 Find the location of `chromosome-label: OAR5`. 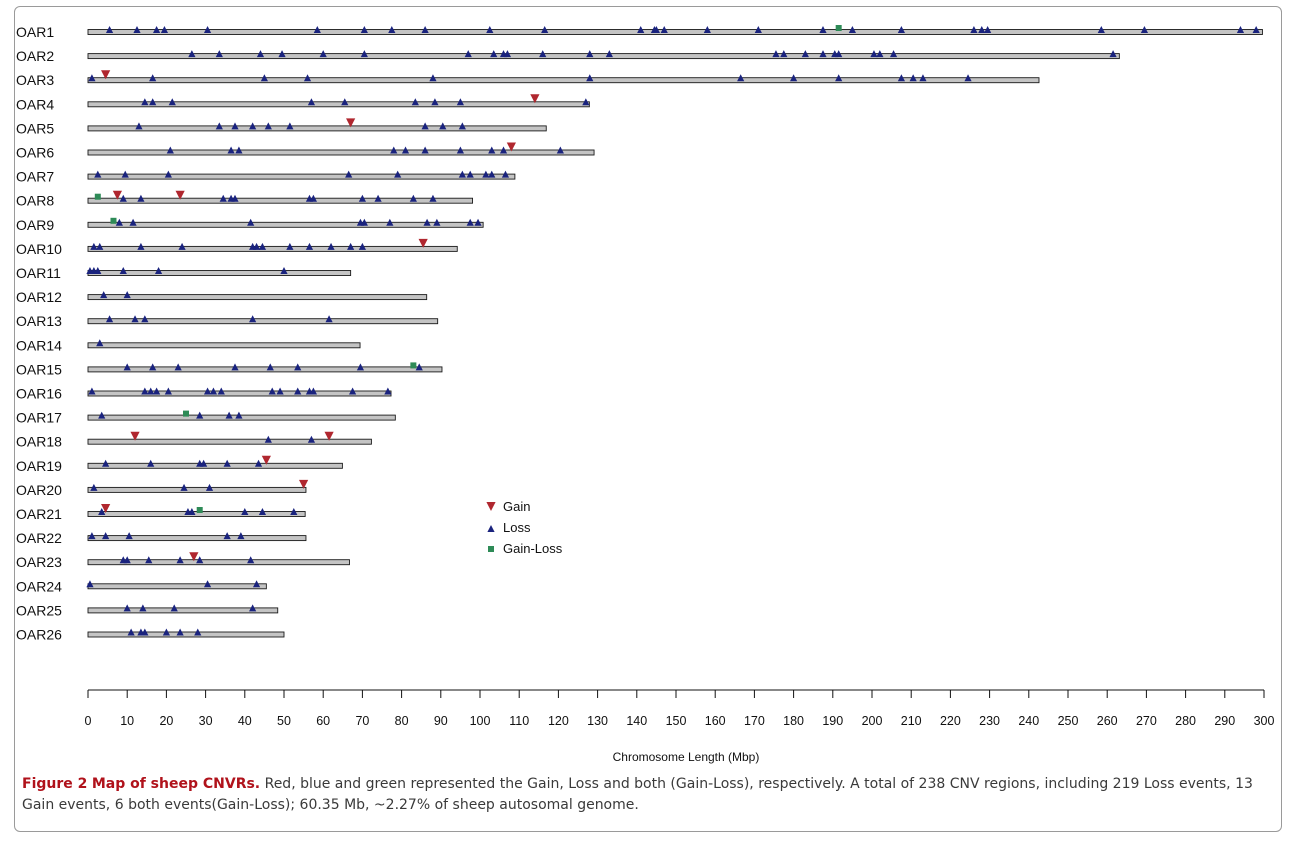

chromosome-label: OAR5 is located at coordinates (35, 128).